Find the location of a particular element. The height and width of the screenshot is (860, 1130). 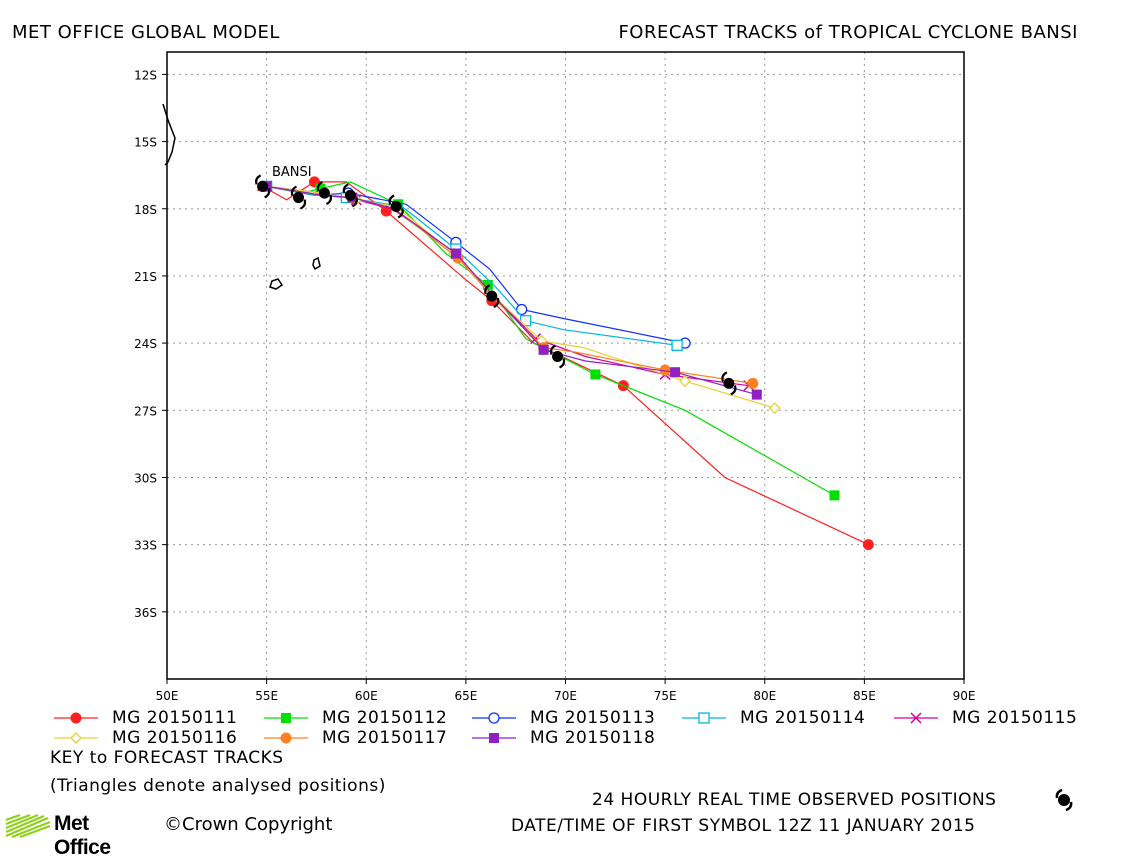

legend-label: MG 20150117 is located at coordinates (385, 738).